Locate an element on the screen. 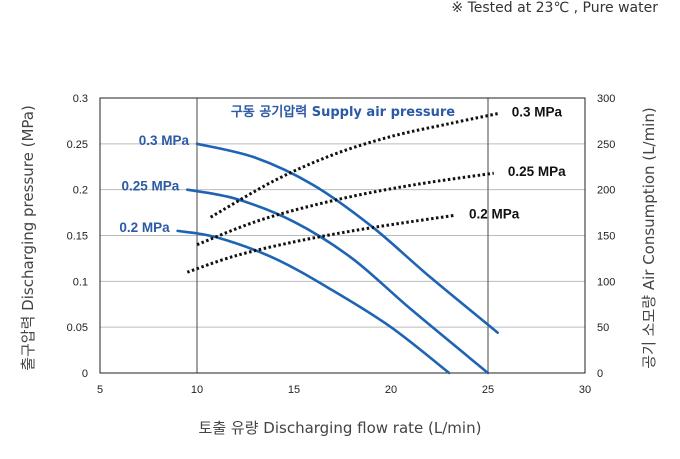 This screenshot has height=459, width=680. y-tick-label: 0.2 is located at coordinates (80, 191).